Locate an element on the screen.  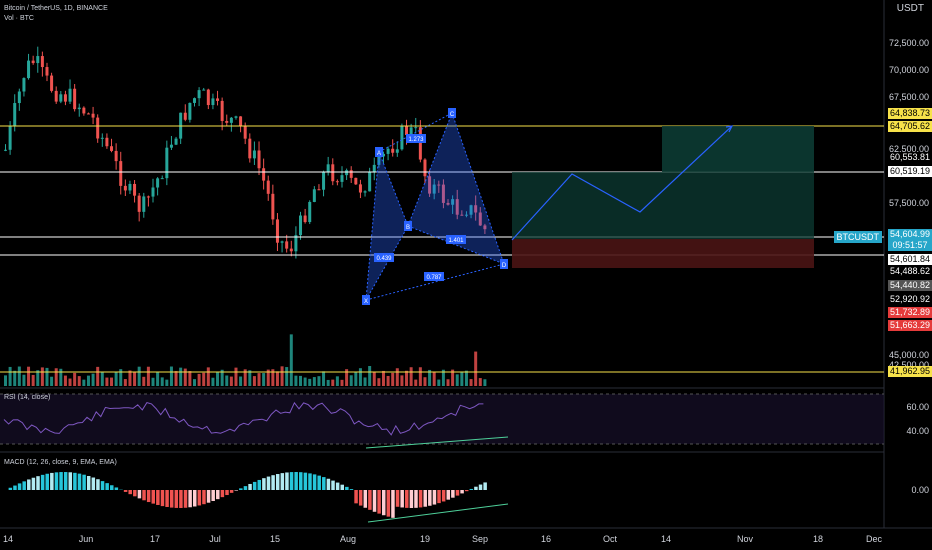
symbol-title: Bitcoin / TetherUS, 1D, BINANCE is located at coordinates (56, 8).